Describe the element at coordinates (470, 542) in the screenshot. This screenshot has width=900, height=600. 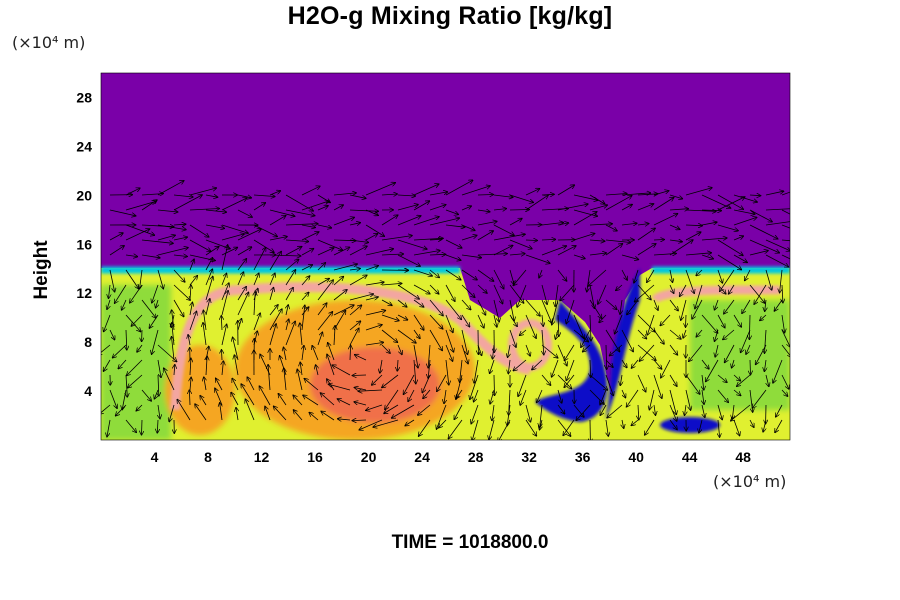
I see `time-footer: TIME = 1018800.0` at that location.